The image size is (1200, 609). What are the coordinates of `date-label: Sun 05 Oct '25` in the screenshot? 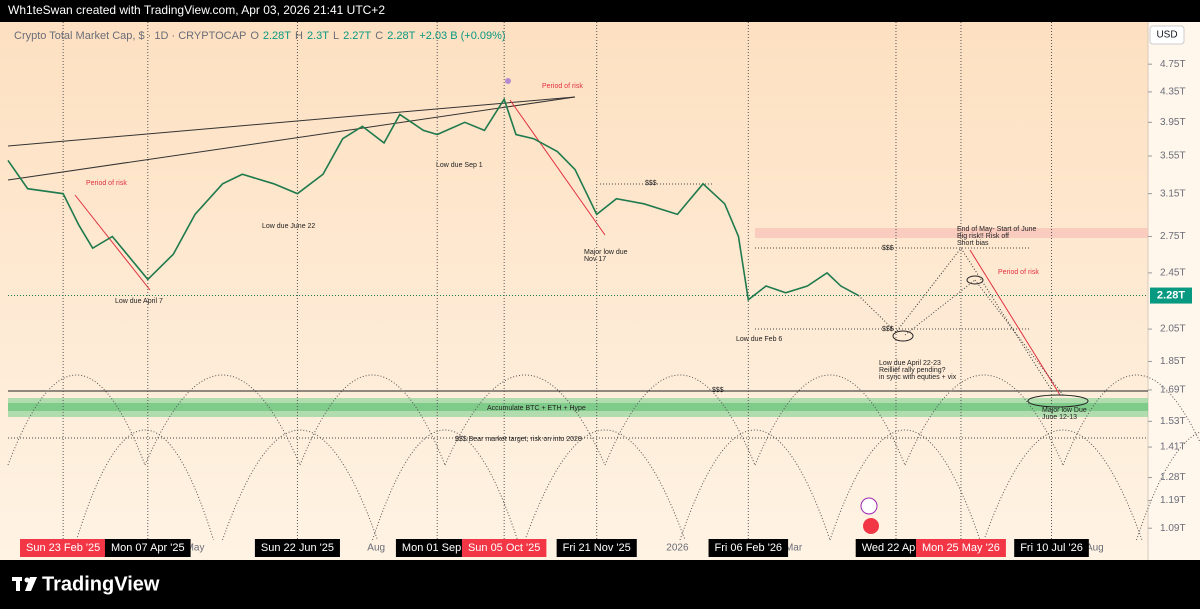 It's located at (504, 548).